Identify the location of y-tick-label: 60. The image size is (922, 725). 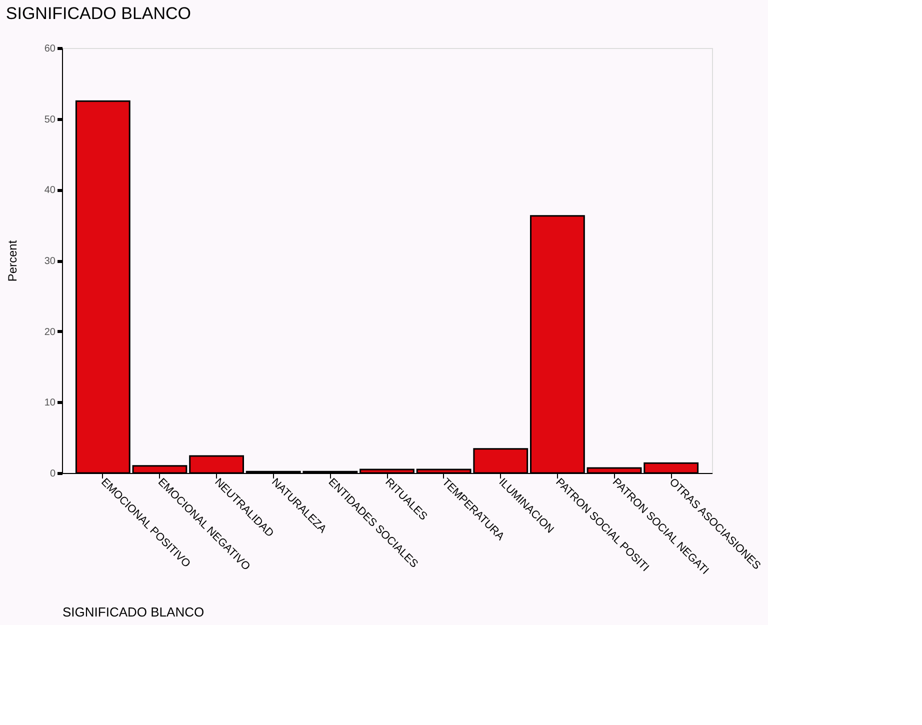
(50, 49).